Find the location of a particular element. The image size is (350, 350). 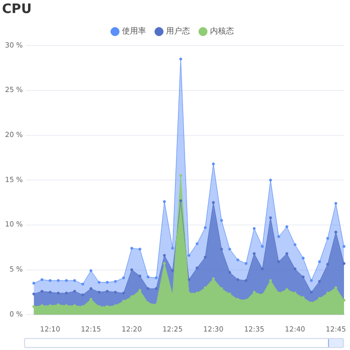

legend-label: 用户态 is located at coordinates (178, 31).